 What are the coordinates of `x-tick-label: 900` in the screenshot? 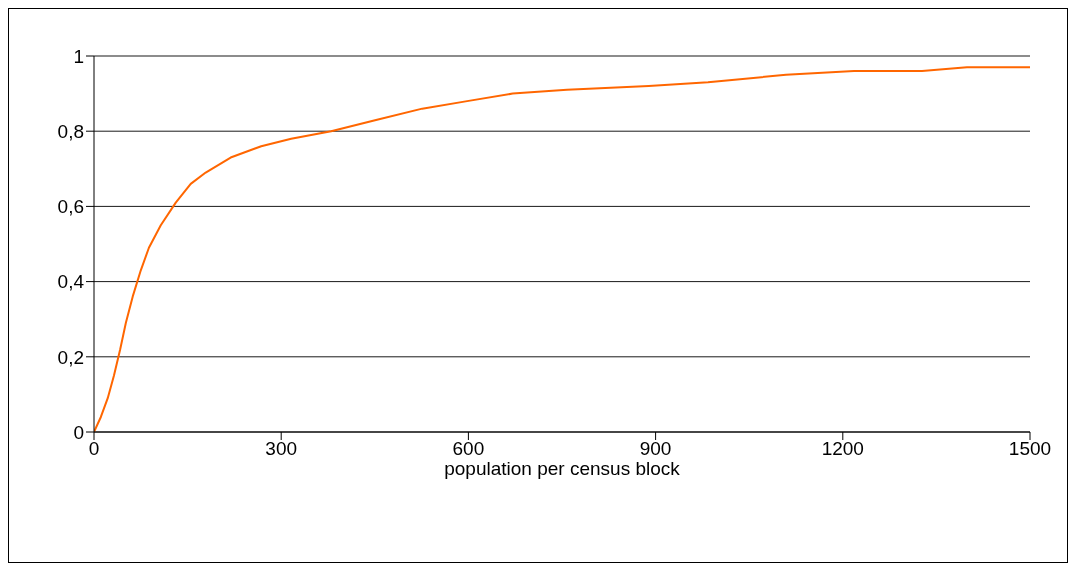 It's located at (655, 449).